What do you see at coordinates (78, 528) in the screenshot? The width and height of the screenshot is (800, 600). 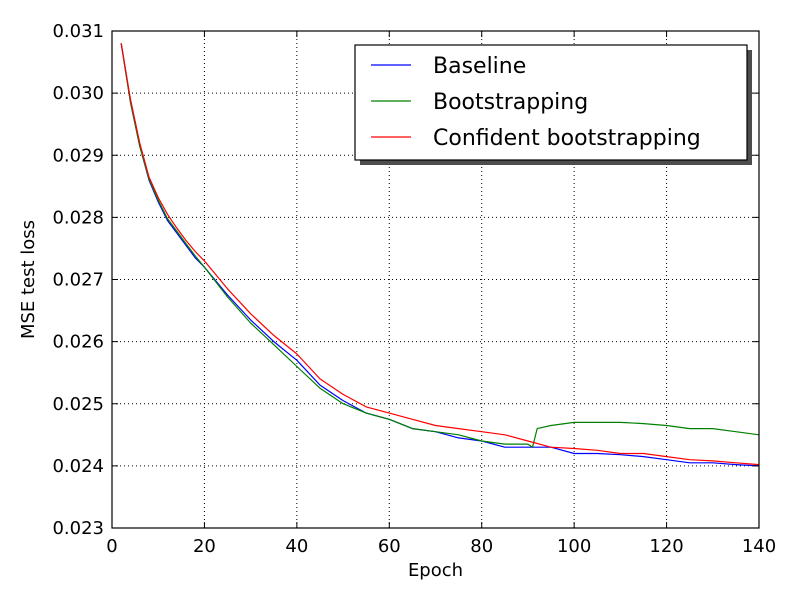 I see `y-tick-label: 0.023` at bounding box center [78, 528].